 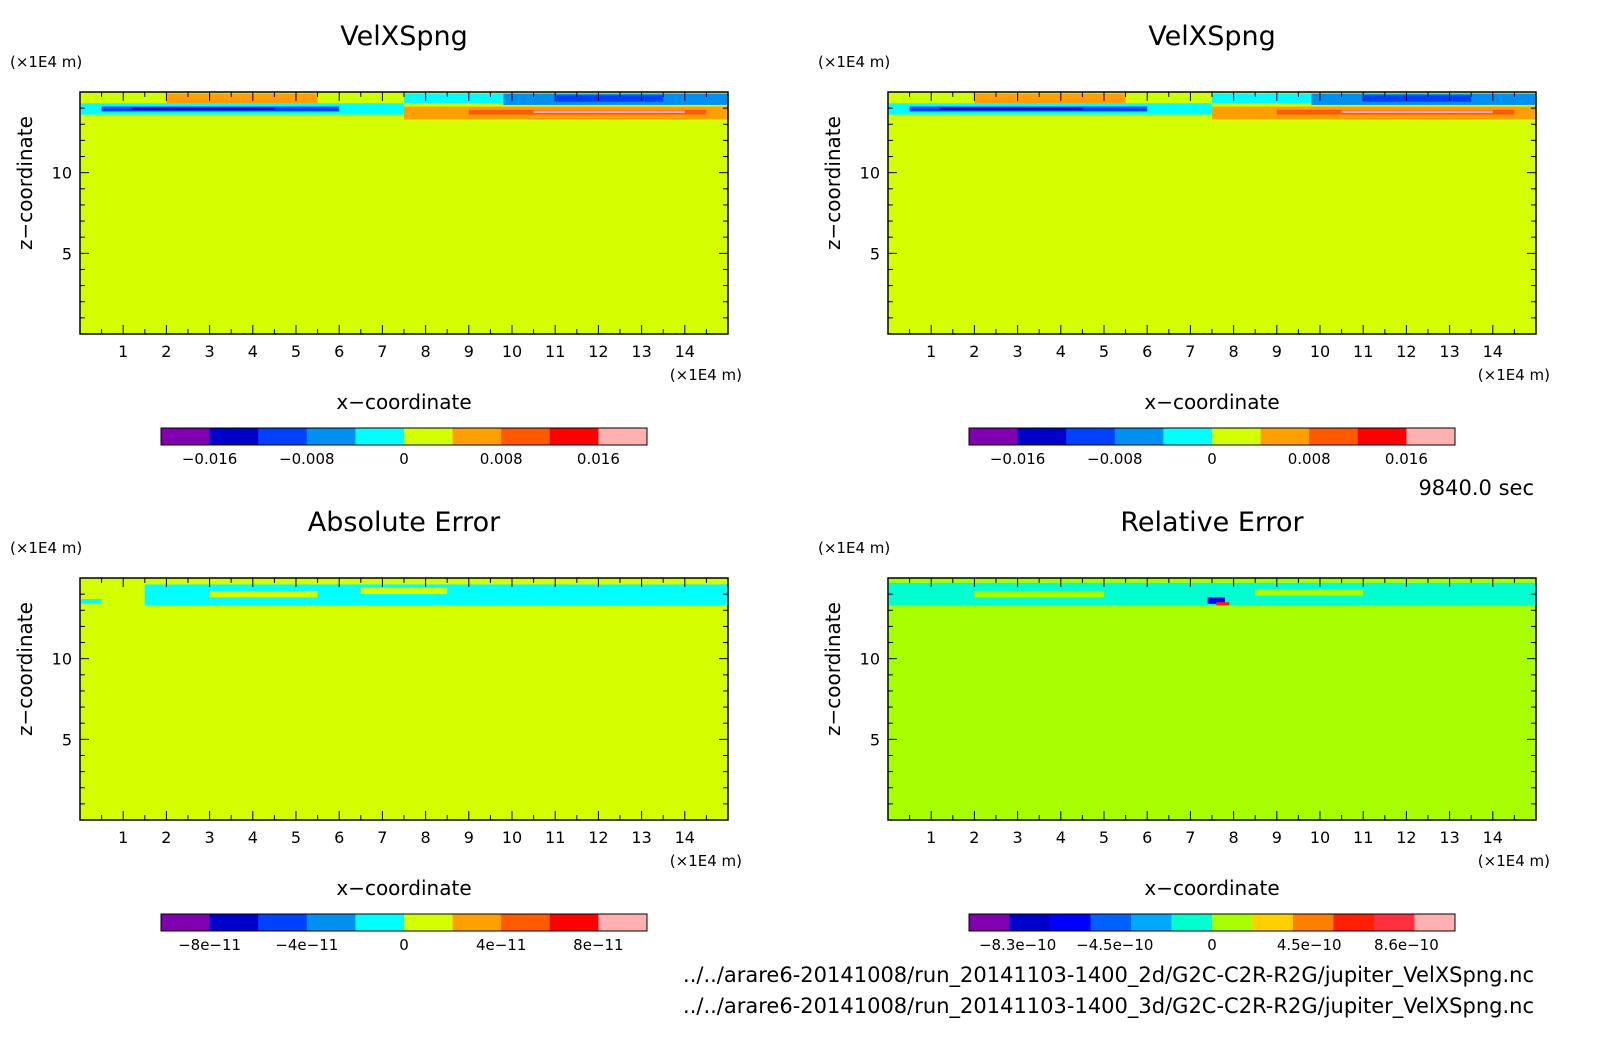 I want to click on x-tick-label: 9, so click(x=469, y=351).